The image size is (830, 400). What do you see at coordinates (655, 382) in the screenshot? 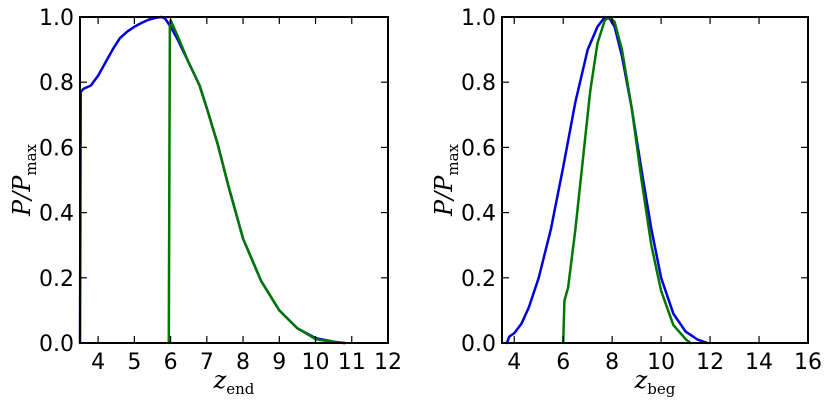
I see `x-axis-label: zbeg` at bounding box center [655, 382].